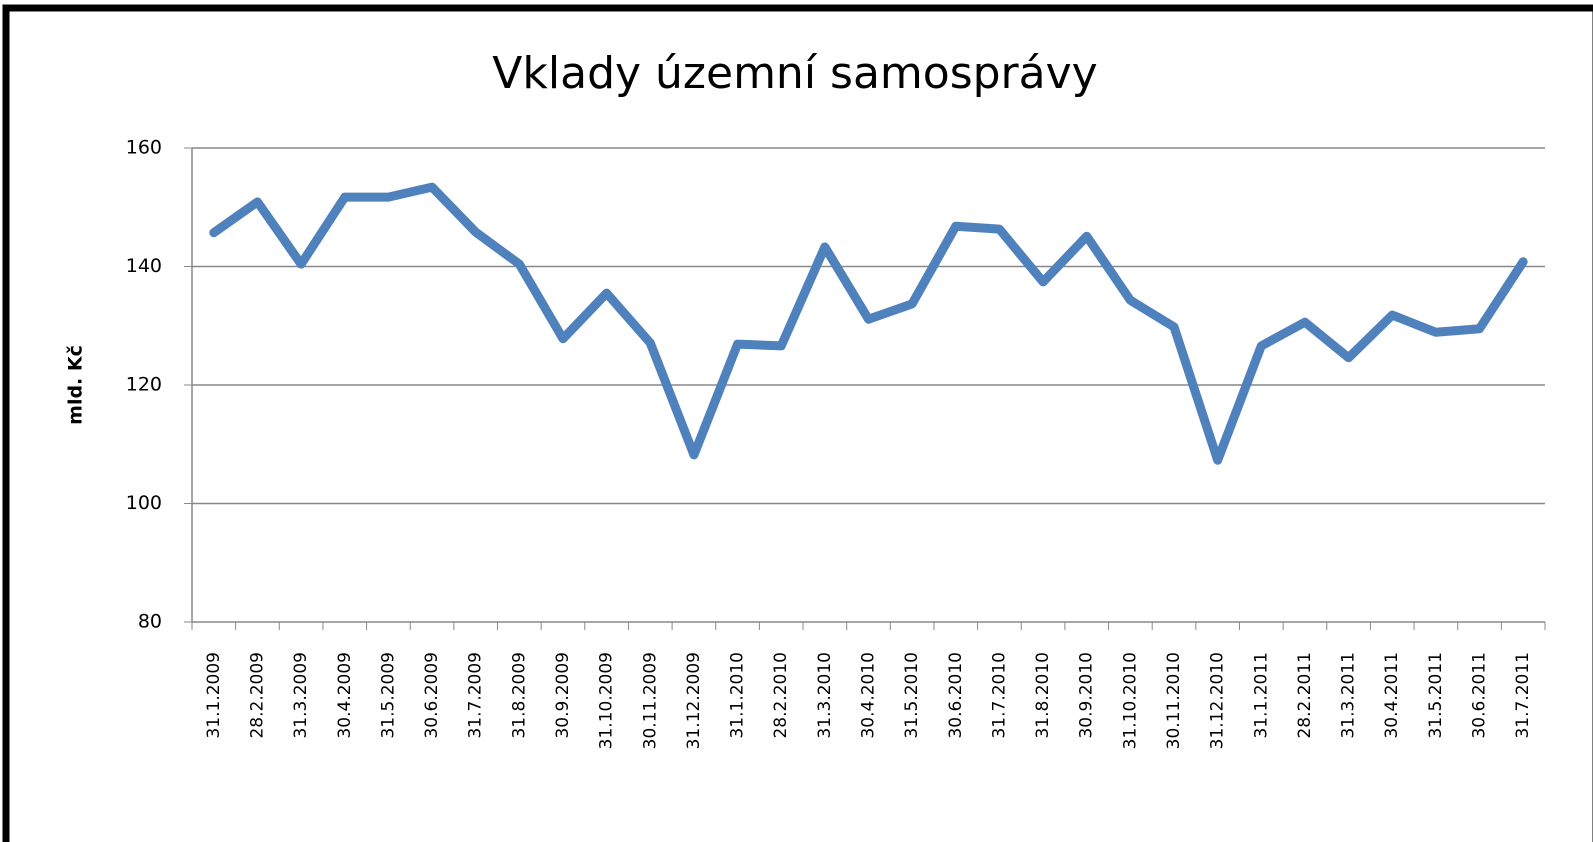  Describe the element at coordinates (214, 695) in the screenshot. I see `x-tick-label: 31.1.2009` at that location.